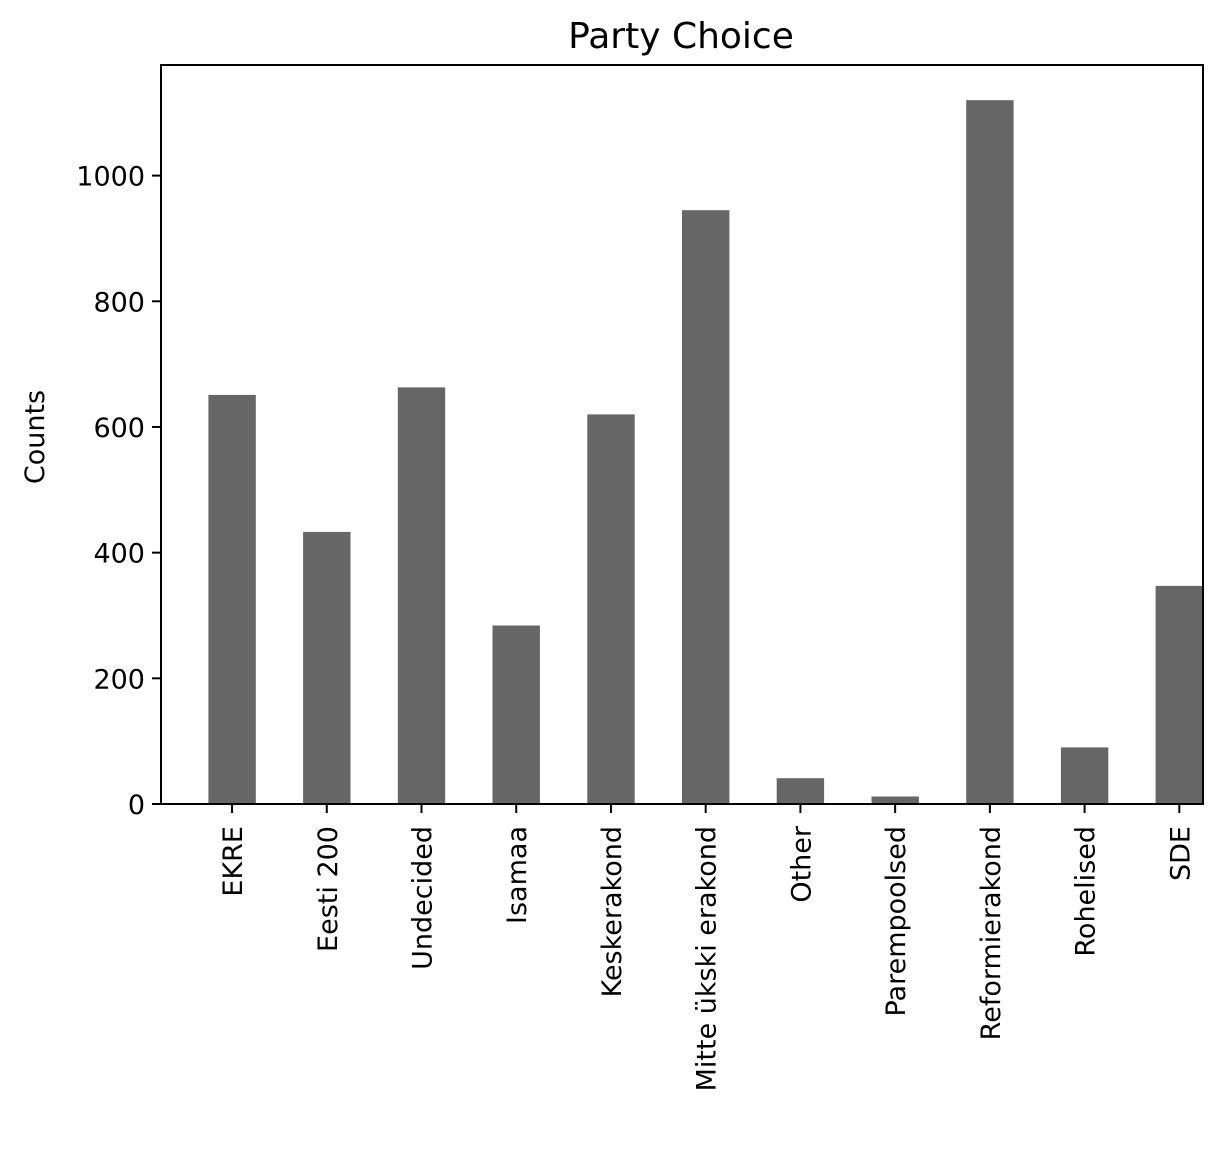  I want to click on x-tick-label: Mitte ükski erakond, so click(707, 958).